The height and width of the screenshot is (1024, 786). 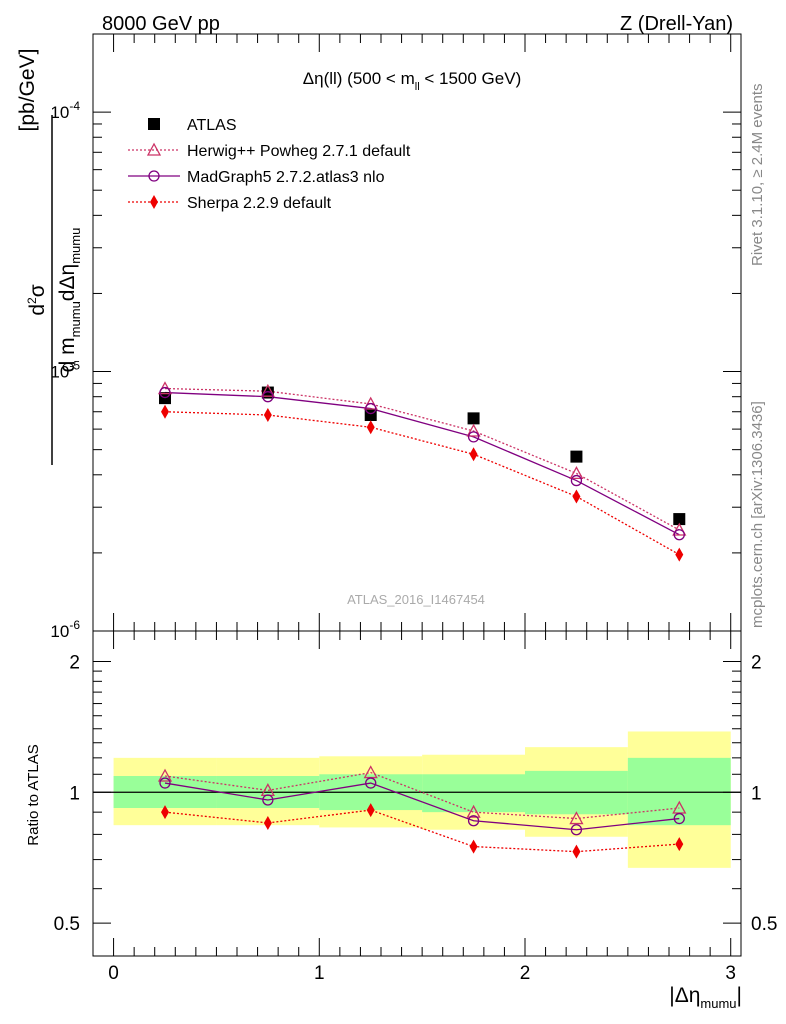 What do you see at coordinates (37, 299) in the screenshot?
I see `svg-text: d2σ` at bounding box center [37, 299].